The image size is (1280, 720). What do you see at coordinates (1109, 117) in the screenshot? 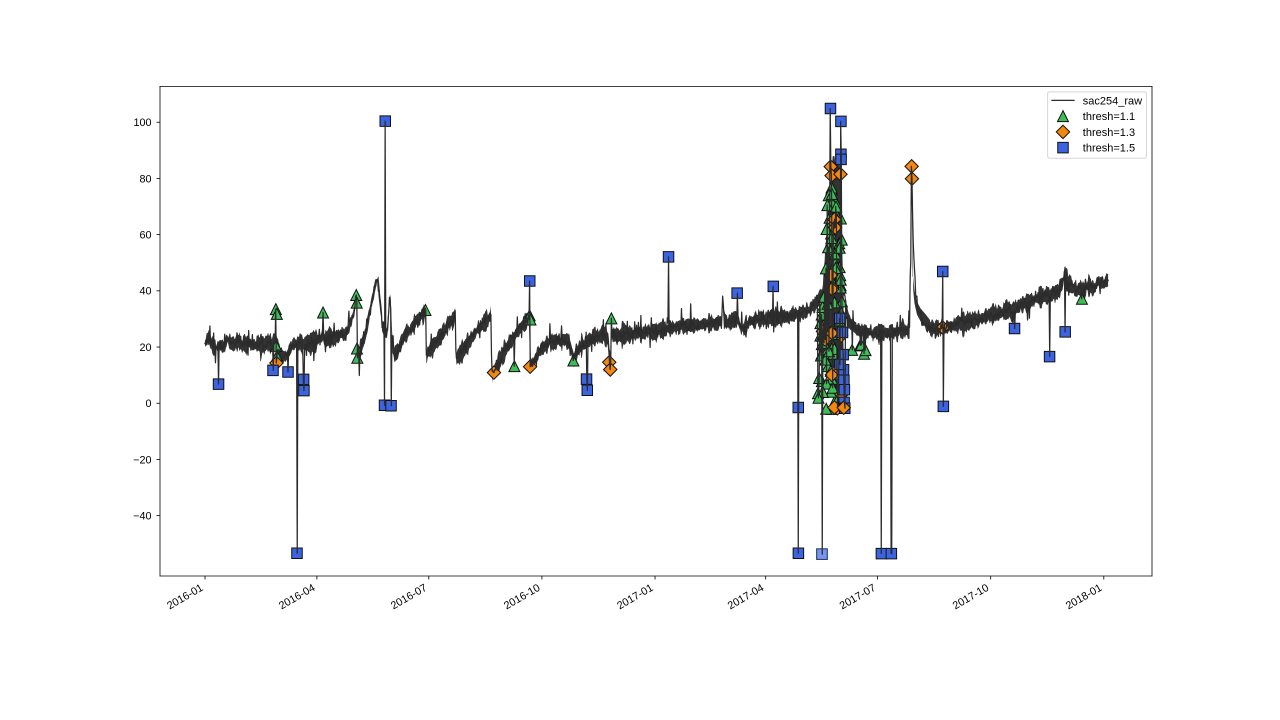
I see `svg-text: thresh=1.1` at bounding box center [1109, 117].